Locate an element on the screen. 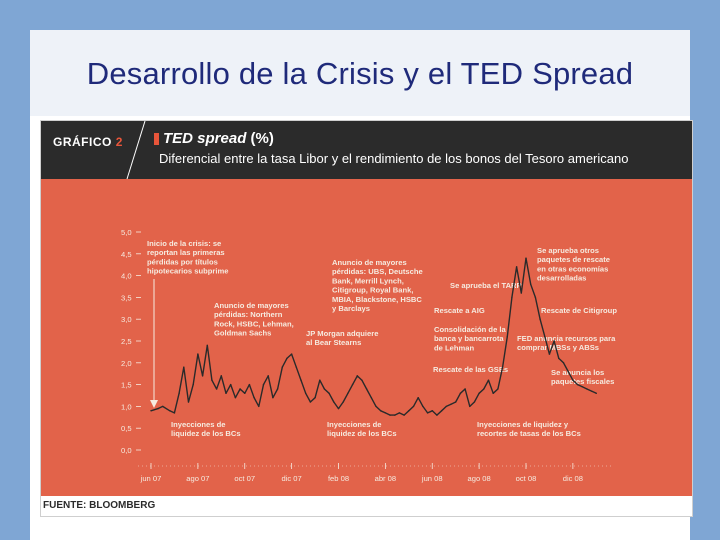 The width and height of the screenshot is (720, 540). y-tick-label: 3,5 is located at coordinates (126, 297).